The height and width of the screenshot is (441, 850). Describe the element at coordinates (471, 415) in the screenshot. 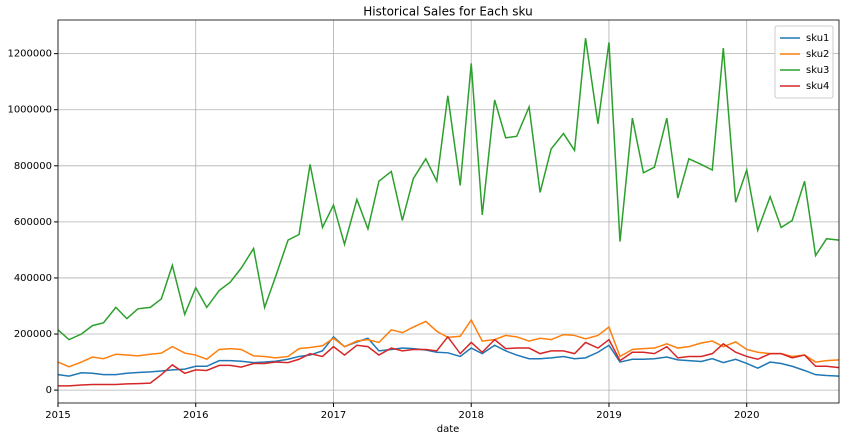

I see `x-tick-label: 2018` at that location.